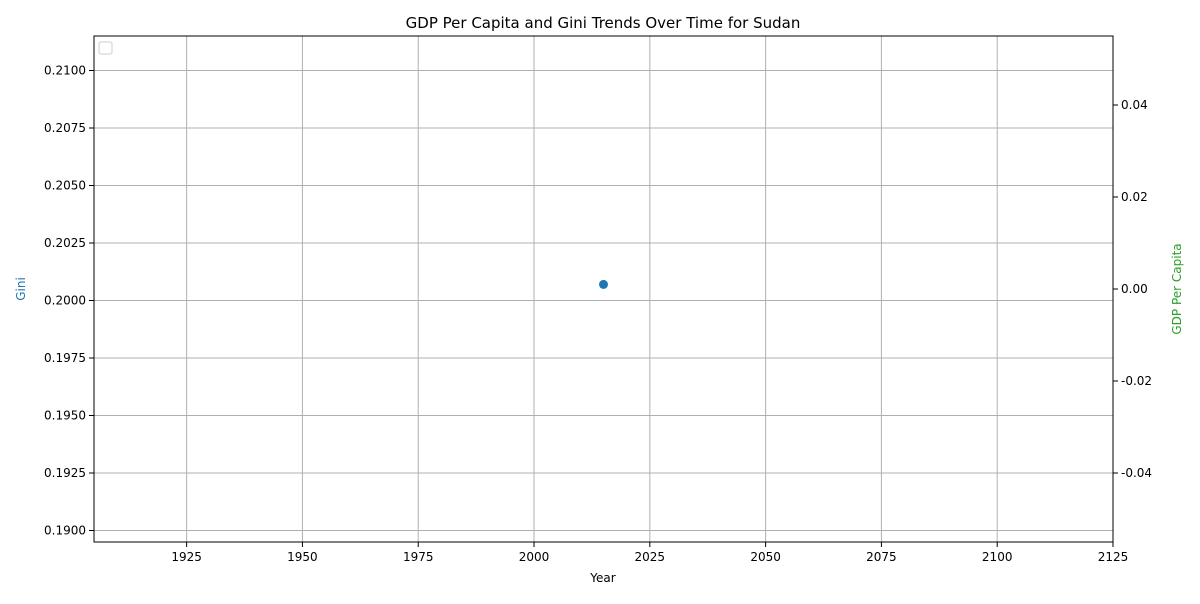 The height and width of the screenshot is (604, 1200). Describe the element at coordinates (65, 531) in the screenshot. I see `y-left-tick-label: 0.1900` at that location.